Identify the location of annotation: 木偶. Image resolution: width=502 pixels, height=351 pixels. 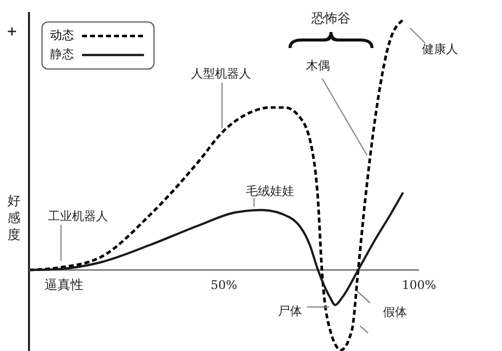
(318, 65).